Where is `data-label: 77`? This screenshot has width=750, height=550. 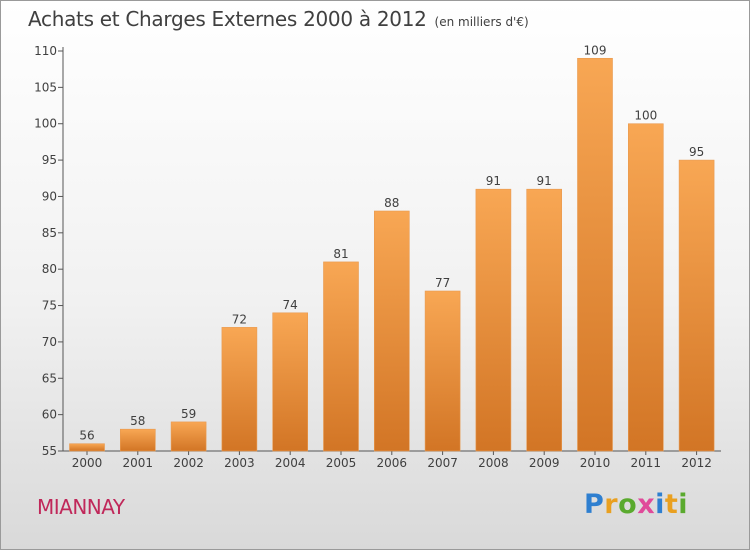
data-label: 77 is located at coordinates (442, 283).